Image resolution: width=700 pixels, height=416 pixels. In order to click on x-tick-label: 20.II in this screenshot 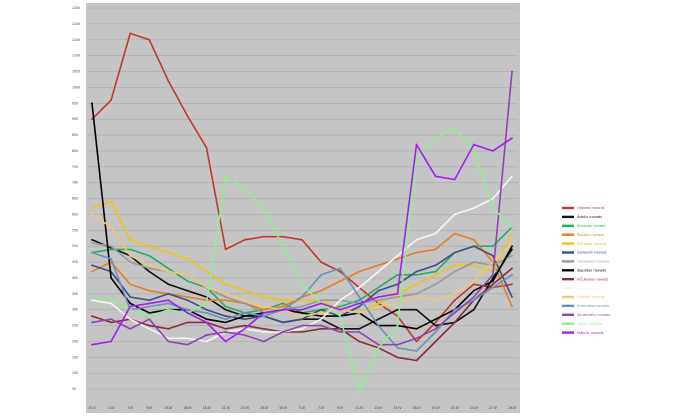, I will do `click(92, 408)`.